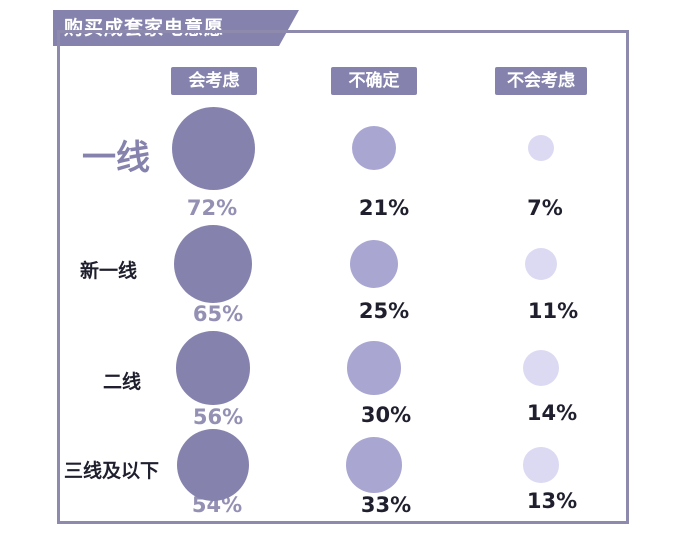 The image size is (684, 533). What do you see at coordinates (122, 382) in the screenshot?
I see `row-label-tier2: 二线` at bounding box center [122, 382].